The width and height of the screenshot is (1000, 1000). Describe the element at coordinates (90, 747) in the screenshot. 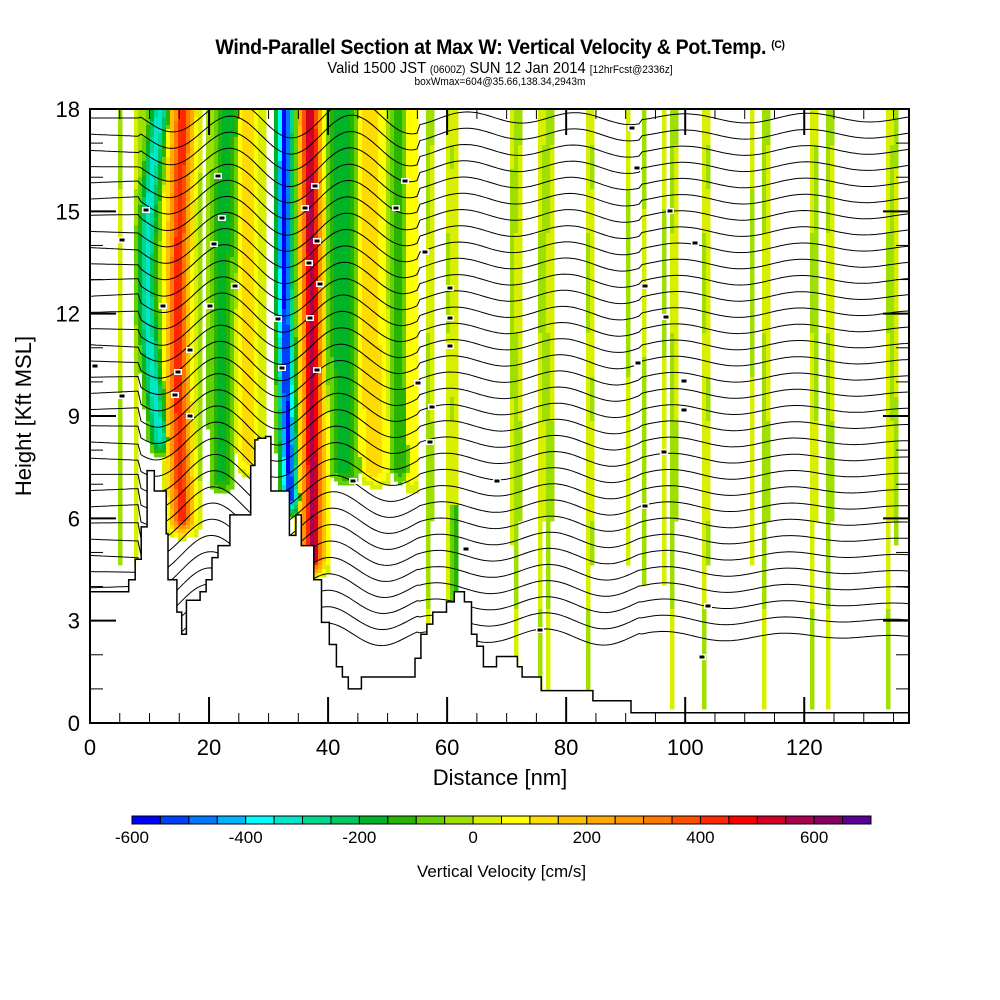

I see `x-tick-label: 0` at that location.